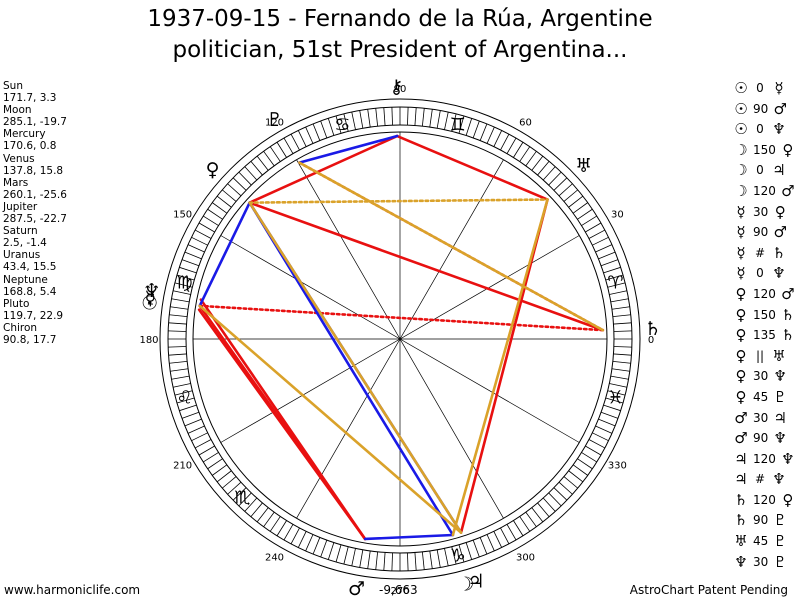  Describe the element at coordinates (779, 355) in the screenshot. I see `aspect-planet-b: ♅` at that location.